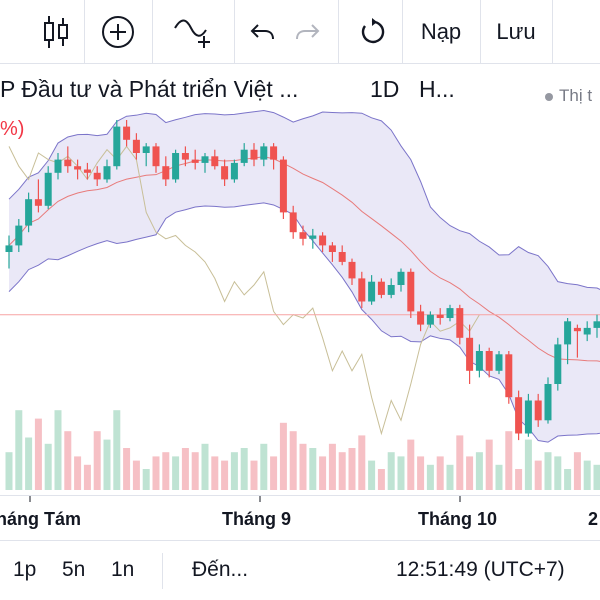 This screenshot has width=600, height=600. I want to click on bottom-bar: 1p 5n 1n Đến... 12:51:49 (UTC+7), so click(300, 570).